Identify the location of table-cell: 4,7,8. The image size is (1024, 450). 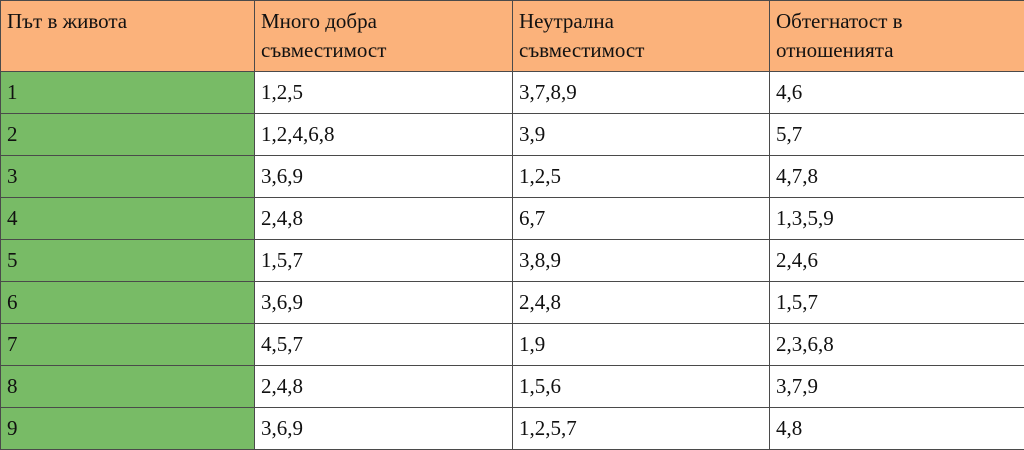
(897, 177).